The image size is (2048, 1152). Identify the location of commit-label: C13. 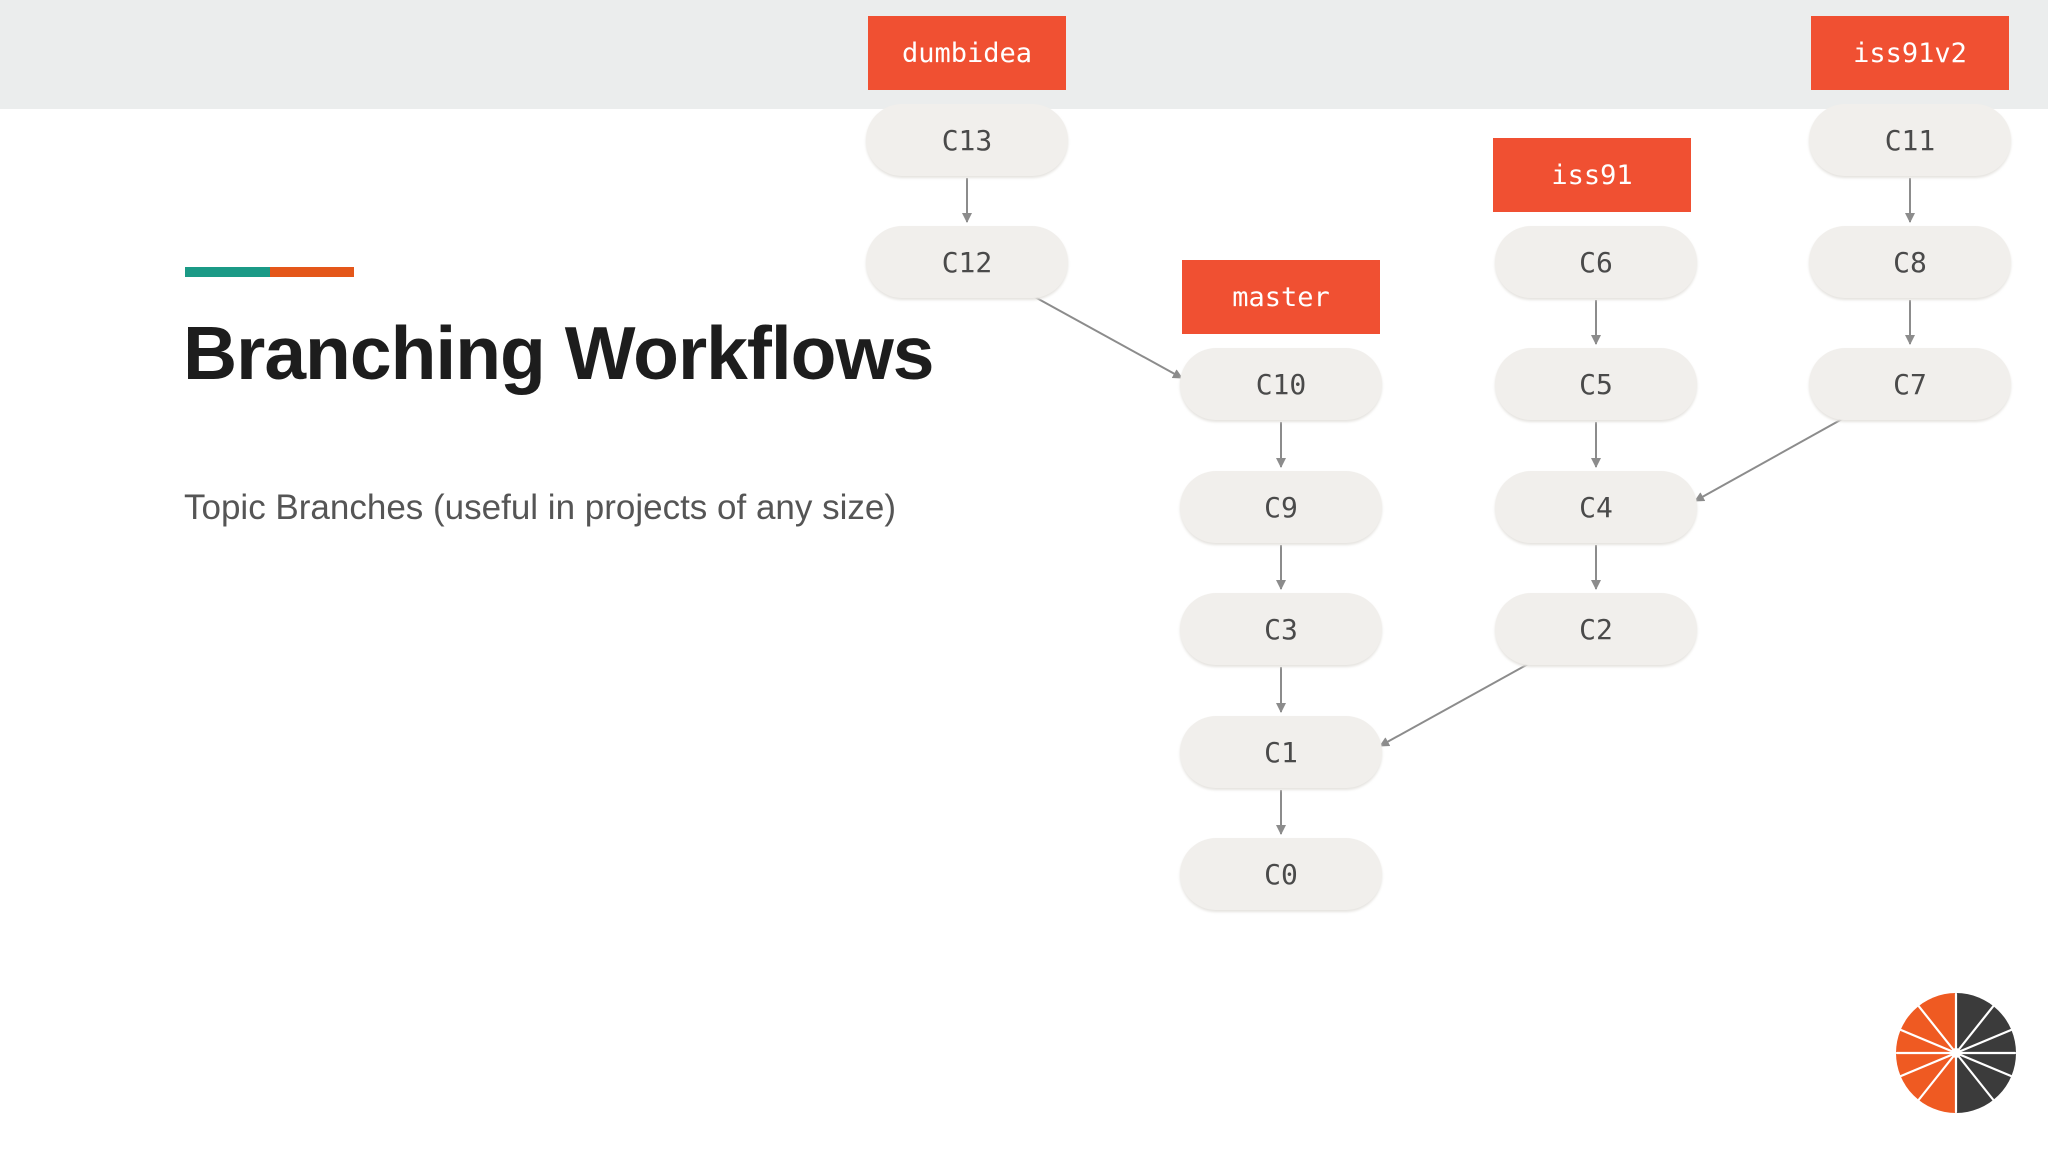
(967, 140).